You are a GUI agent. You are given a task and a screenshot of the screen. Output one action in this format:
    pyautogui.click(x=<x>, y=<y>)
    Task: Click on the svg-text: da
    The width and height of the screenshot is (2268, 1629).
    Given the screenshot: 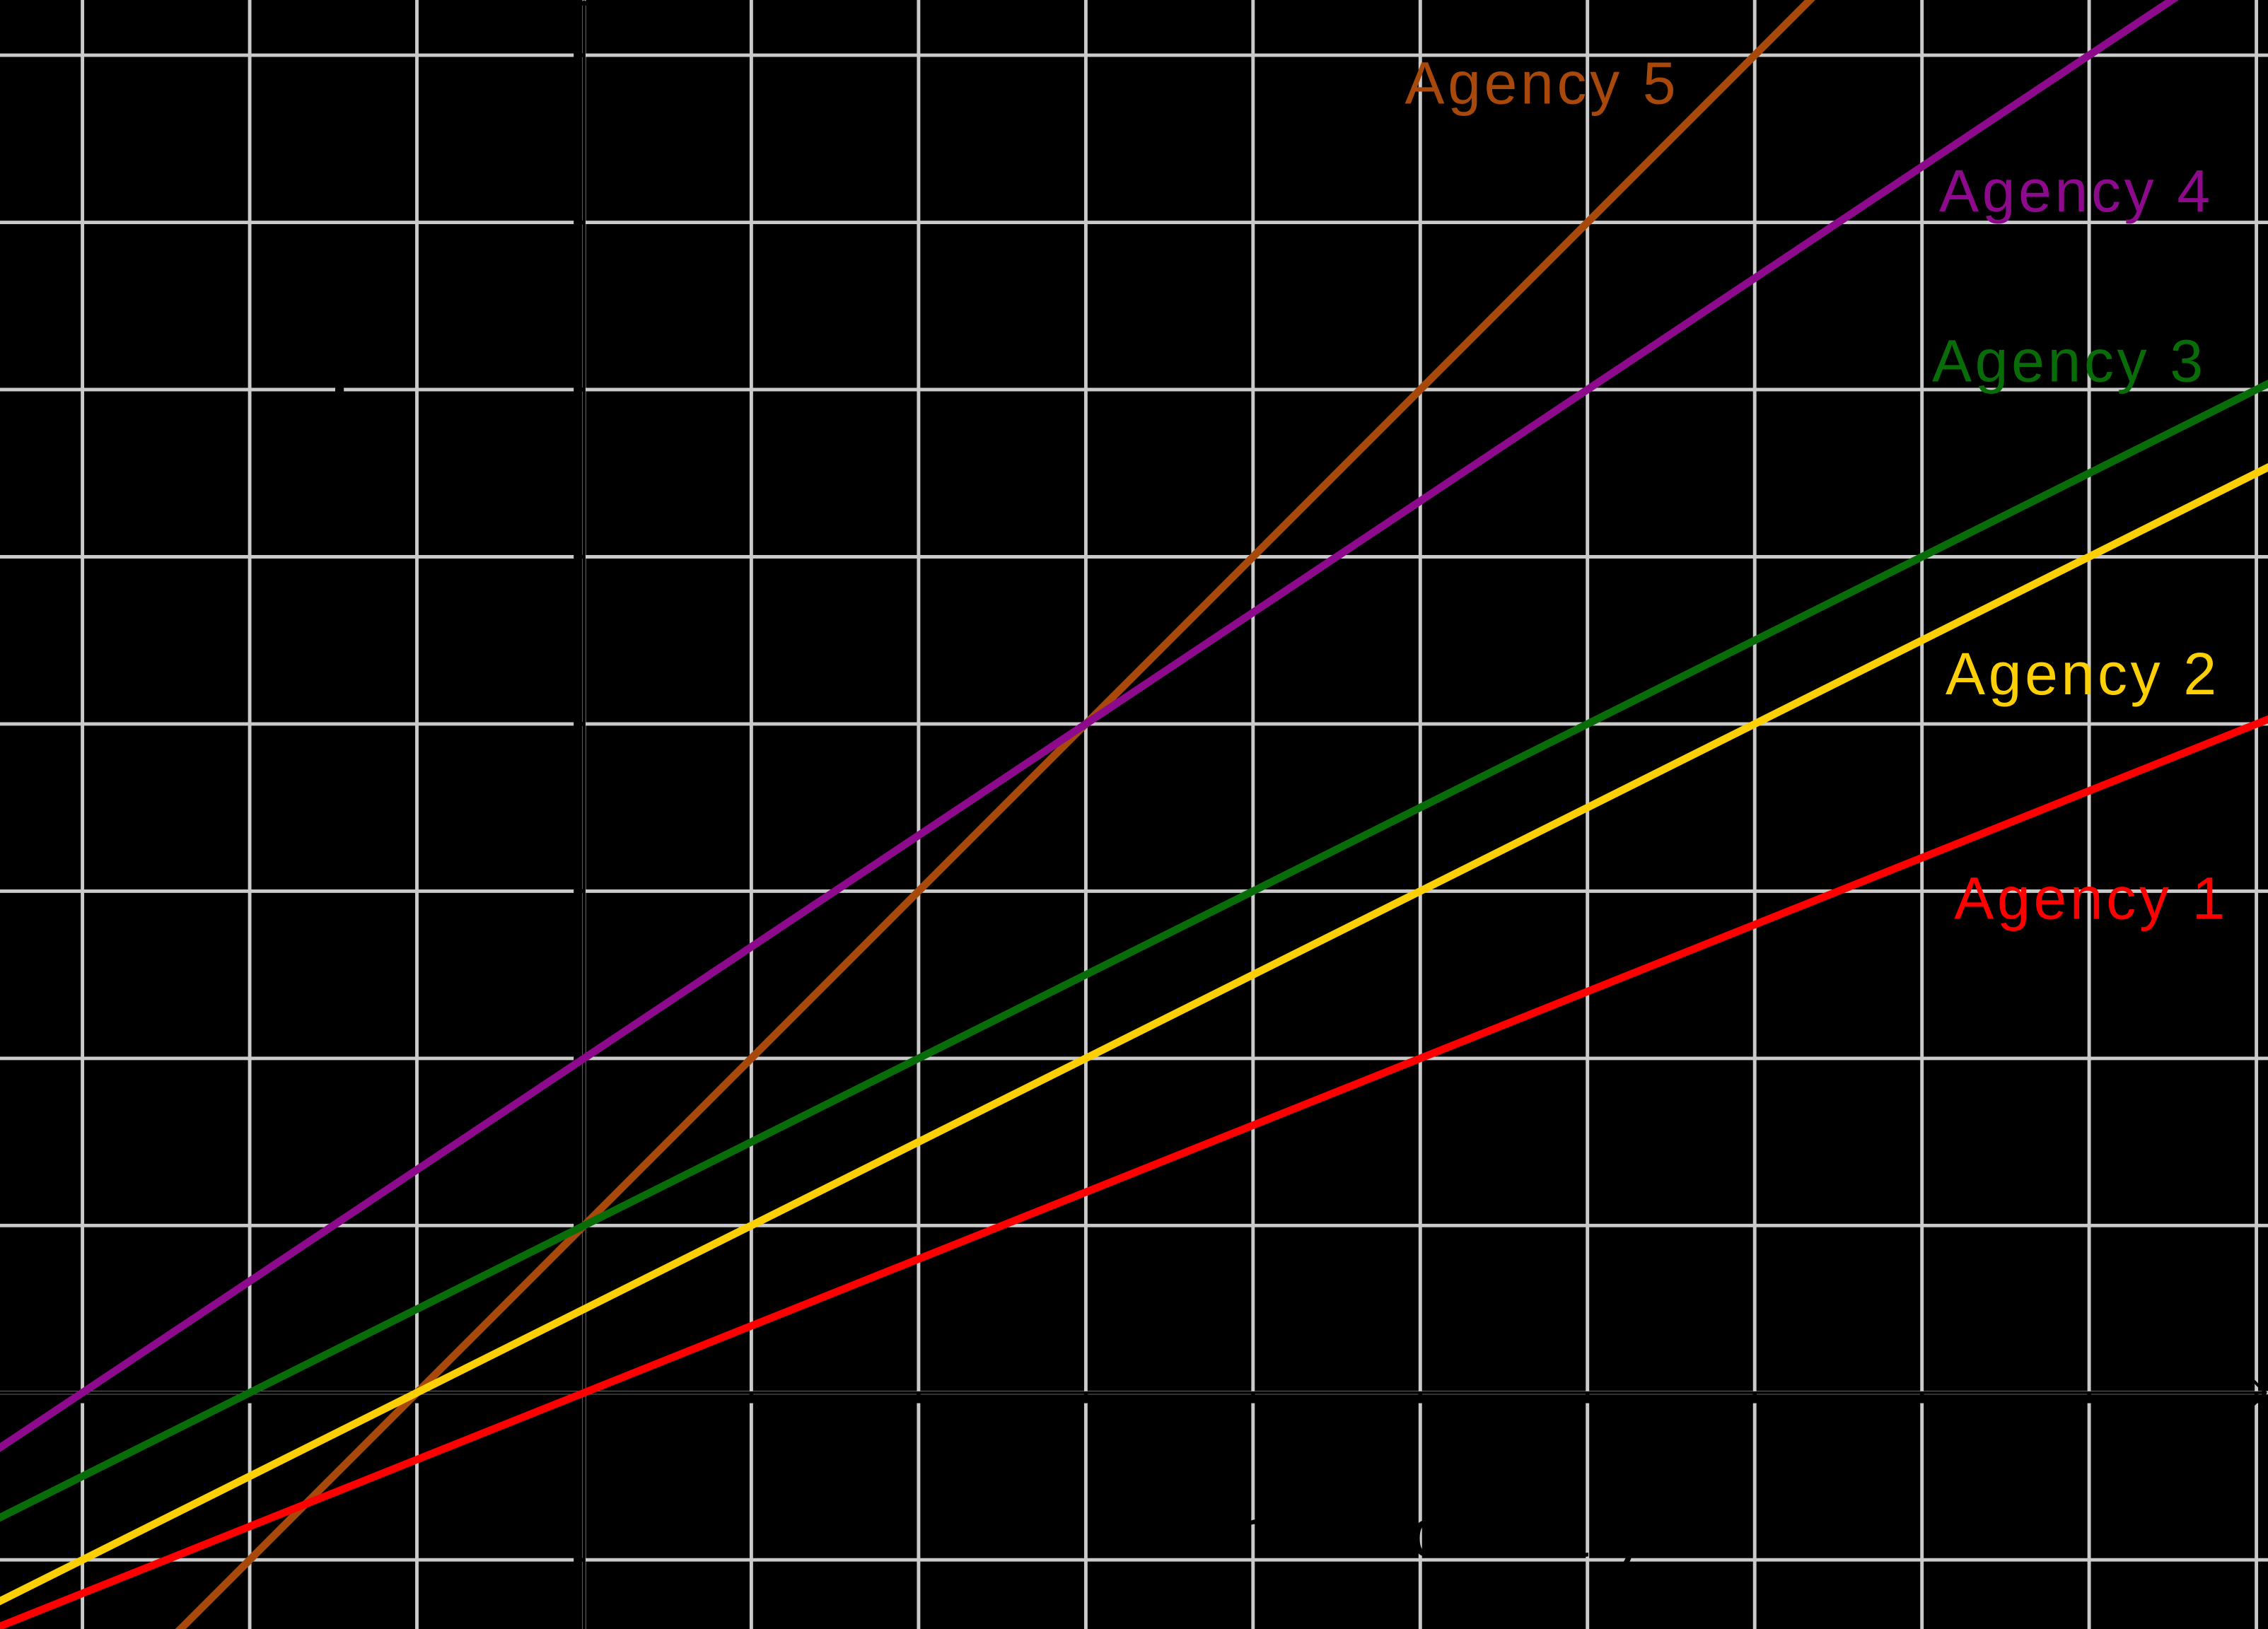 What is the action you would take?
    pyautogui.click(x=1550, y=1533)
    